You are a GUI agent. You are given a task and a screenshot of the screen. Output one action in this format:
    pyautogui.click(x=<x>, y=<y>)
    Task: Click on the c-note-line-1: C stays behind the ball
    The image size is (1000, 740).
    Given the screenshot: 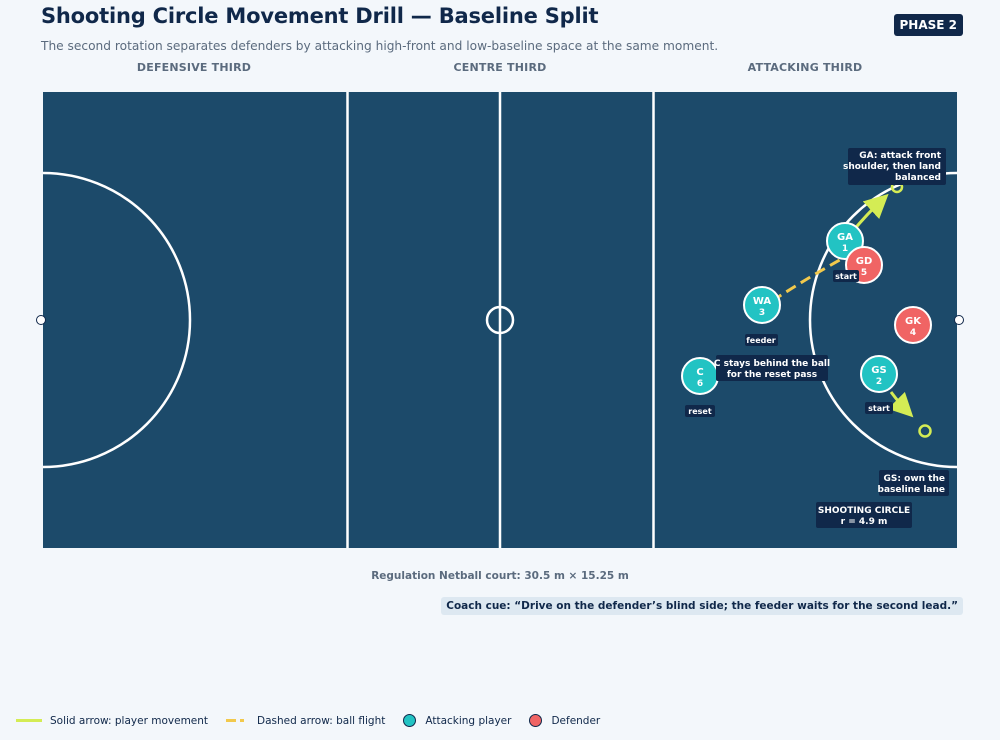 What is the action you would take?
    pyautogui.click(x=772, y=364)
    